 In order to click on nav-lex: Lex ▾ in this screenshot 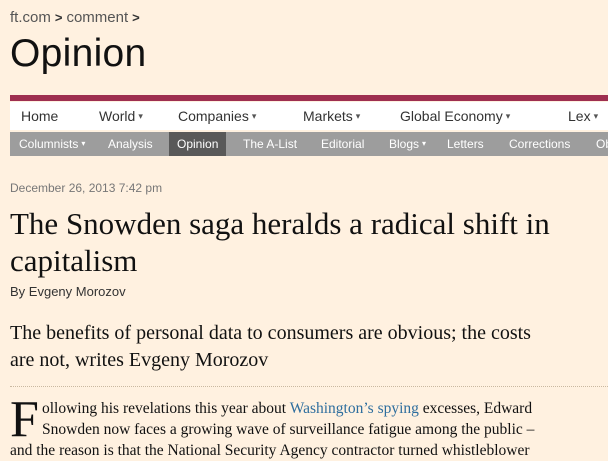, I will do `click(583, 116)`.